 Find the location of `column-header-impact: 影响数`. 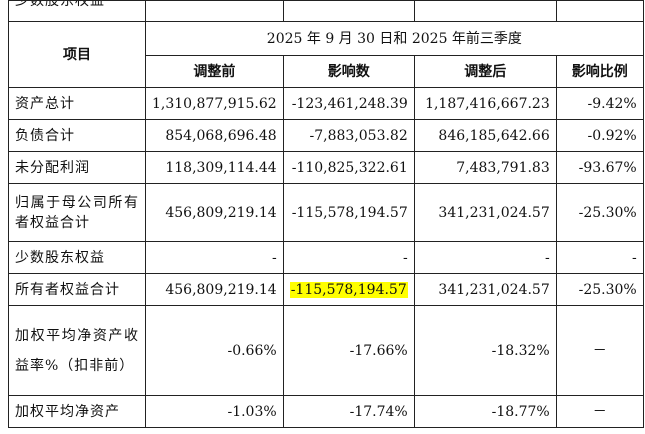

column-header-impact: 影响数 is located at coordinates (348, 71).